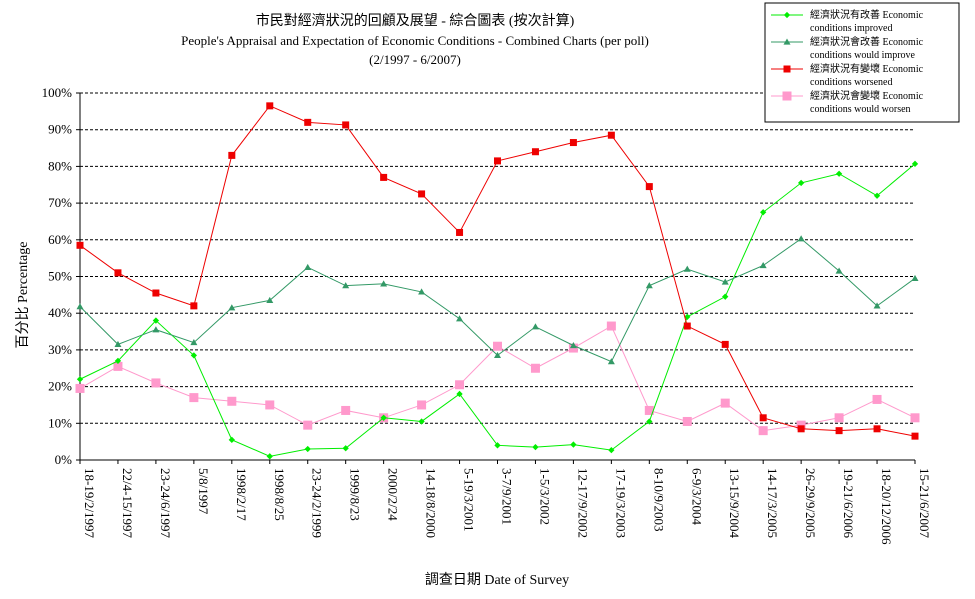 Image resolution: width=975 pixels, height=599 pixels. Describe the element at coordinates (57, 92) in the screenshot. I see `y-tick-label: 100%` at that location.